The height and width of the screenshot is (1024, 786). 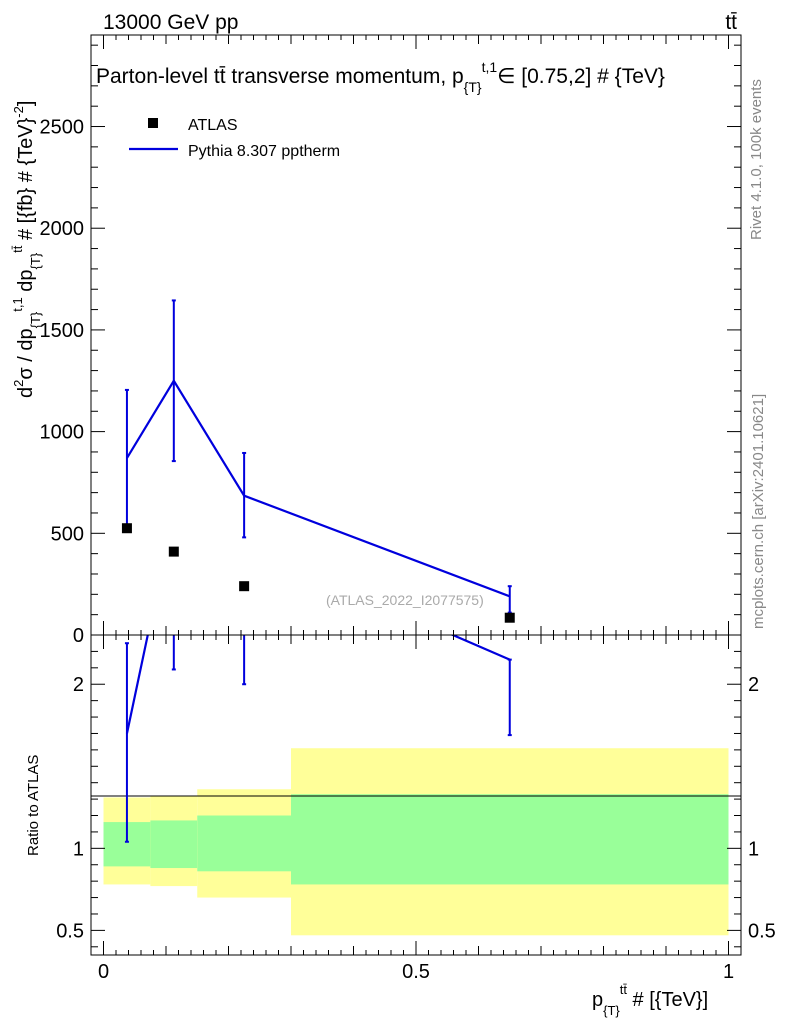 I want to click on legend: ATLAS Pythia 8.307 pptherm, so click(x=234, y=138).